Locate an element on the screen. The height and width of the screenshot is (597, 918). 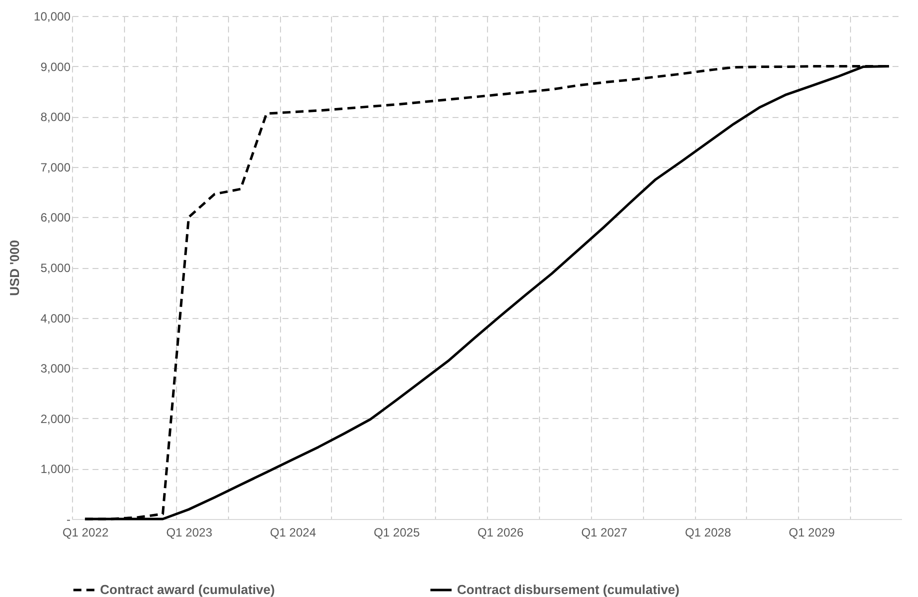
y-tick-label: 1,000 is located at coordinates (55, 469).